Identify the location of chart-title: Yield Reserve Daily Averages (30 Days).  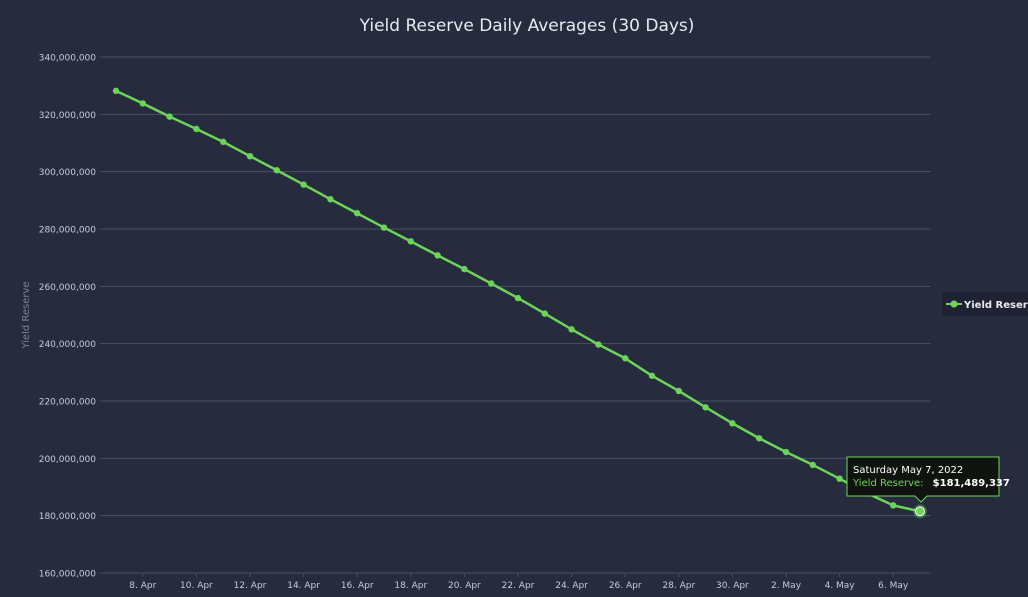
(527, 26).